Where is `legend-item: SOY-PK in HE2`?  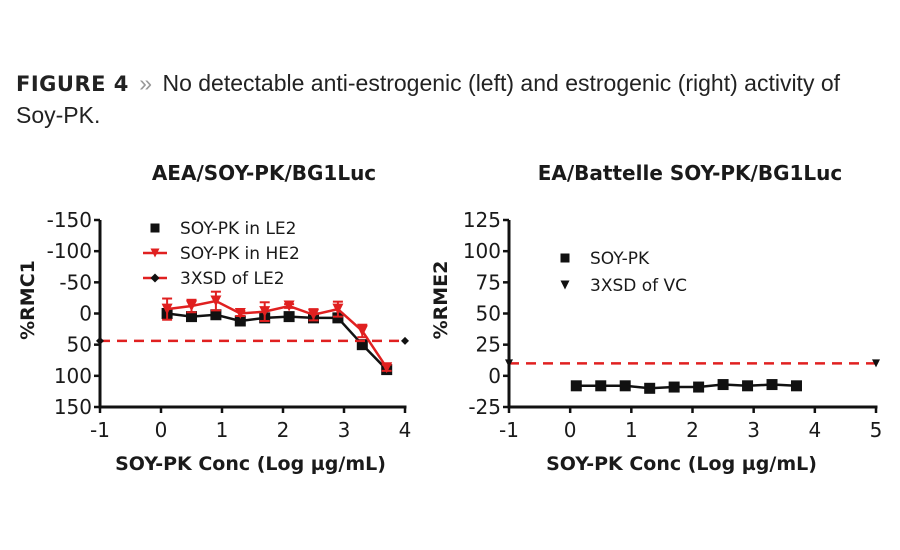 legend-item: SOY-PK in HE2 is located at coordinates (221, 254).